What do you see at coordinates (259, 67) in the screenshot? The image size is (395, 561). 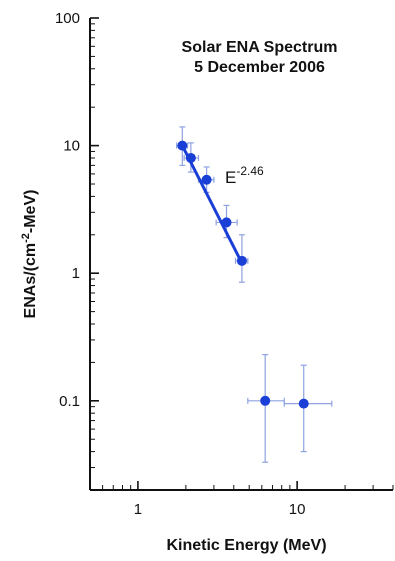 I see `chart-subtitle: 5 December 2006` at bounding box center [259, 67].